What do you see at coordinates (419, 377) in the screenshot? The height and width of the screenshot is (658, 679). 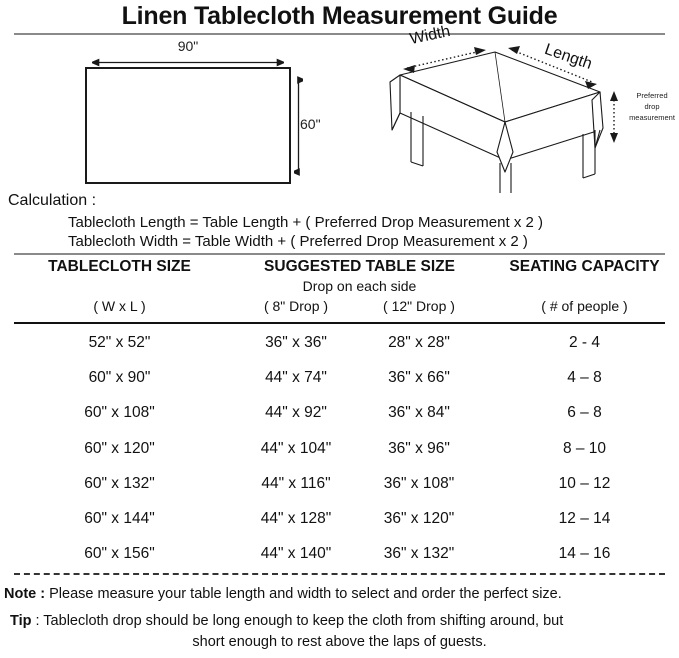 I see `cell-12-inch-drop: 36" x 66"` at bounding box center [419, 377].